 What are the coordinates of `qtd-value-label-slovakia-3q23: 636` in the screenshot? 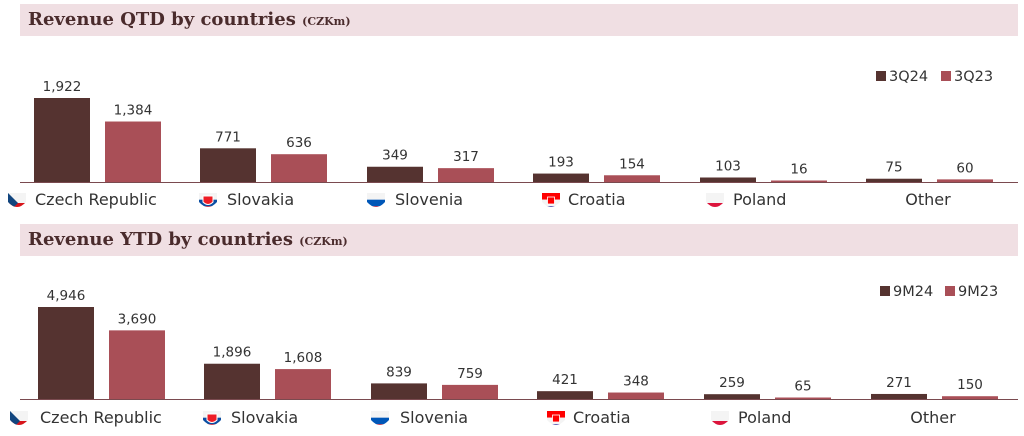 It's located at (299, 143).